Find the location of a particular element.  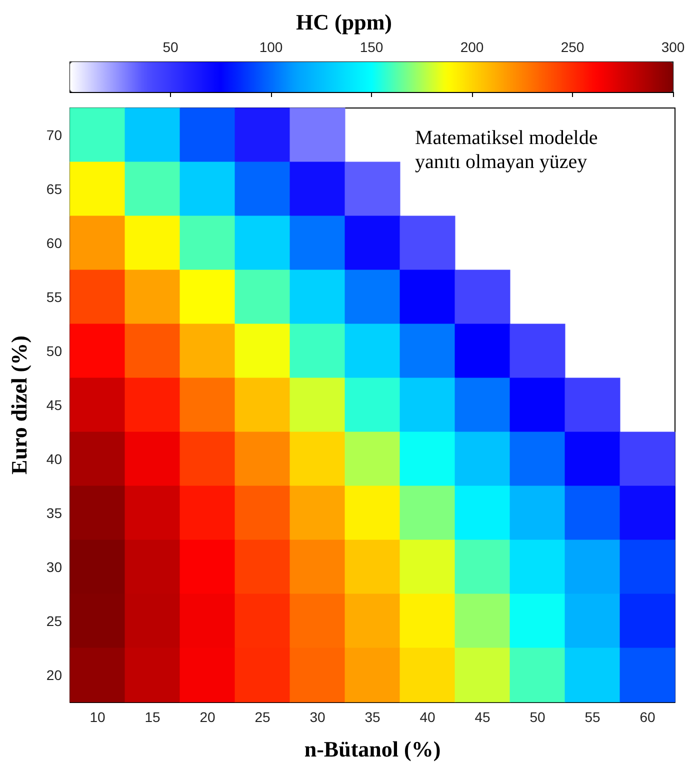

y-tick-label: 55 is located at coordinates (54, 297).